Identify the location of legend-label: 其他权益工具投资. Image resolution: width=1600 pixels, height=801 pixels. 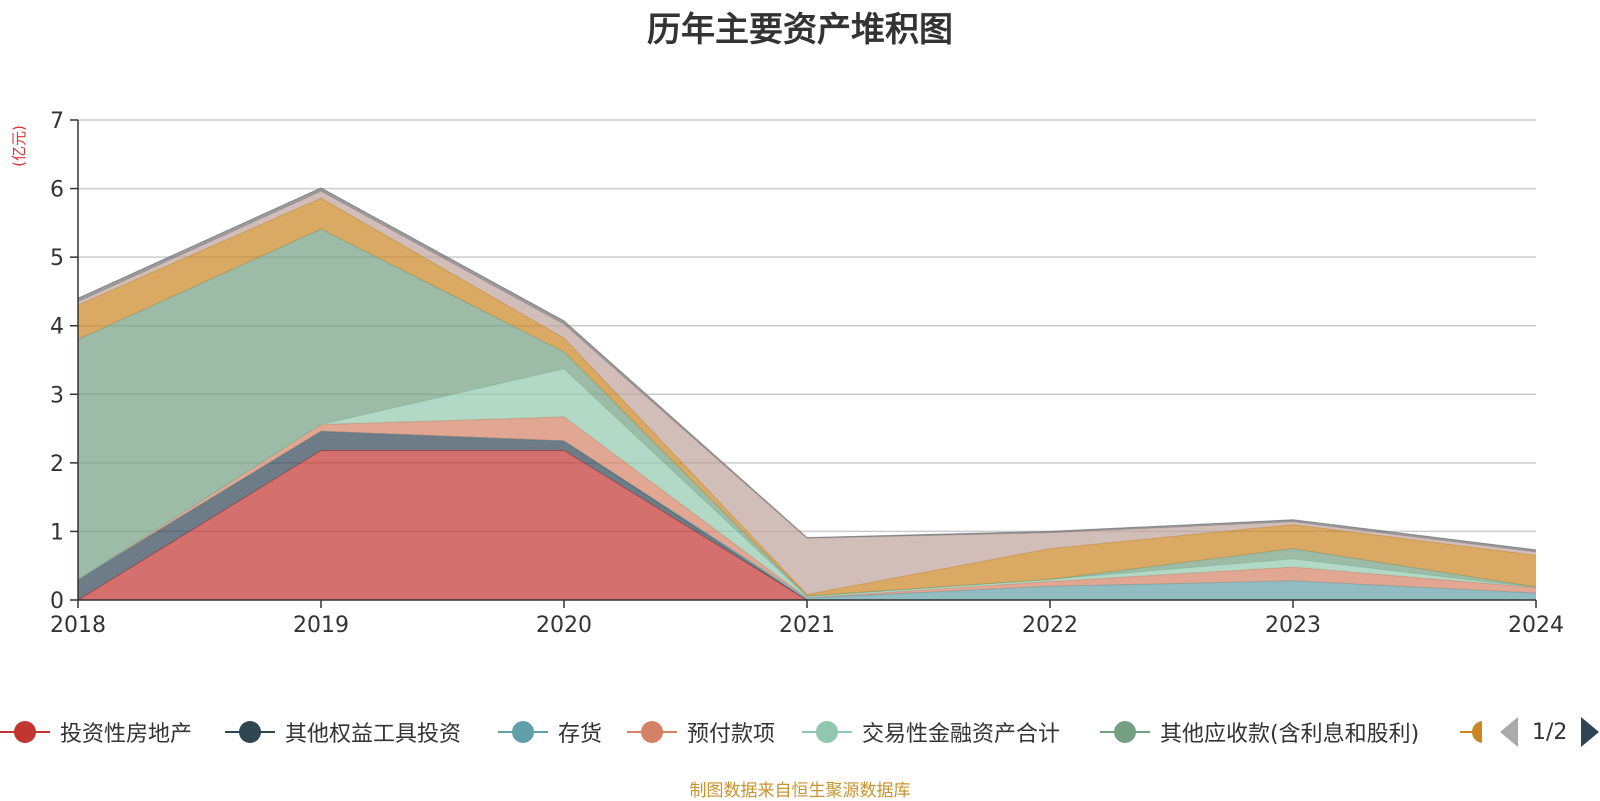
(373, 734).